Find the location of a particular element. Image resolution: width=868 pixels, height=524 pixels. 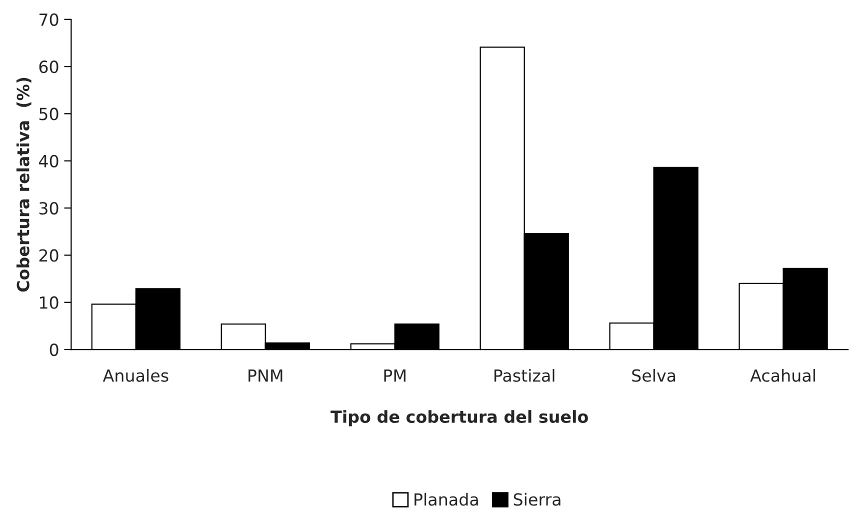

y-tick-label: 50 is located at coordinates (48, 114).